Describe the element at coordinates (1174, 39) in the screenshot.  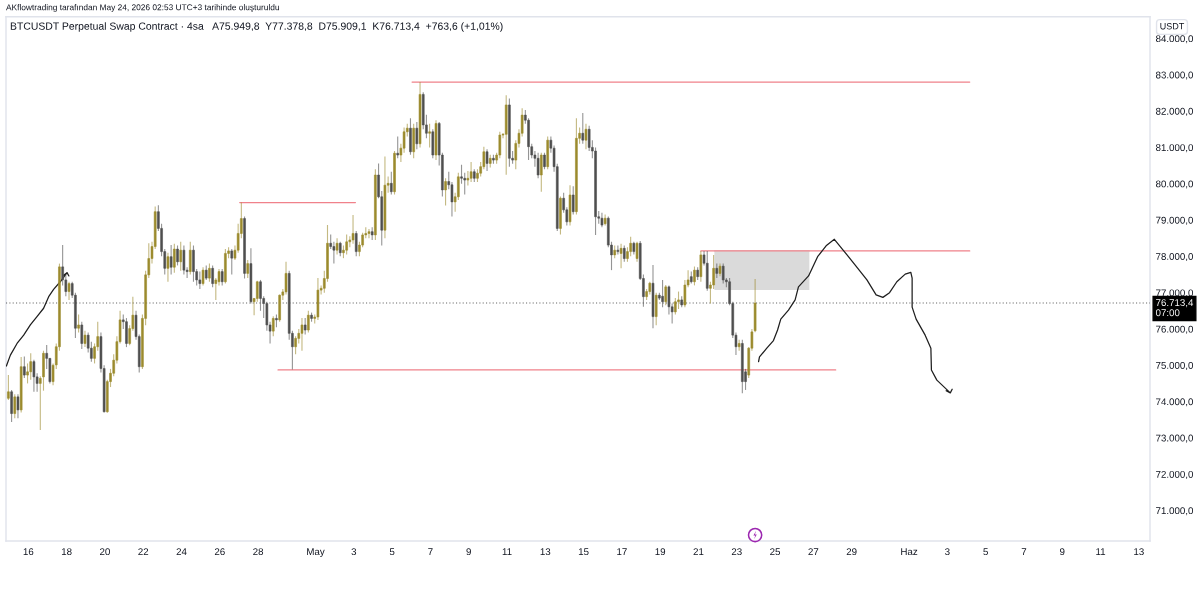
I see `y-tick-label: 84.000,0` at that location.